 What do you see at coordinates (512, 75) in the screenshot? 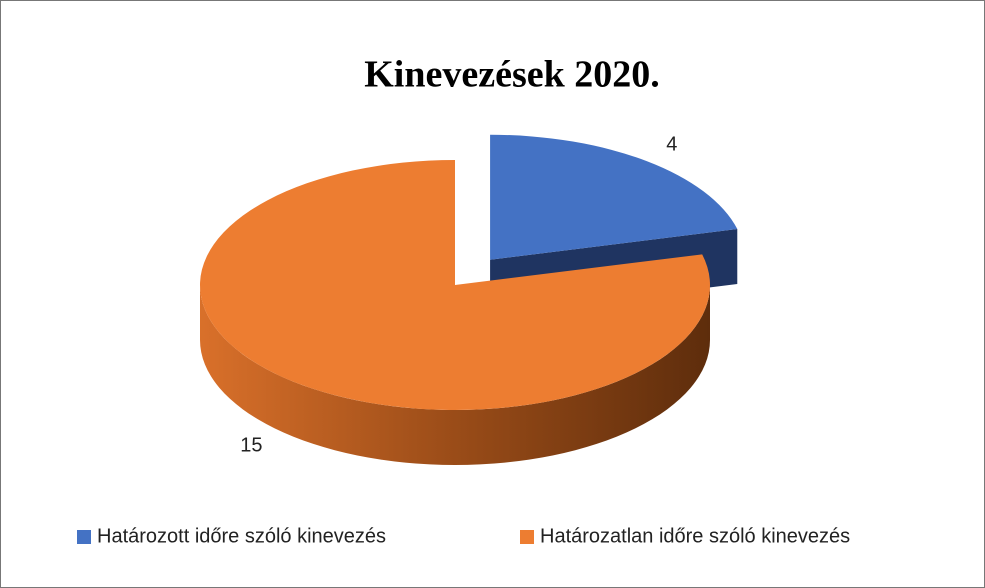
I see `chart-title: Kinevezések 2020.` at bounding box center [512, 75].